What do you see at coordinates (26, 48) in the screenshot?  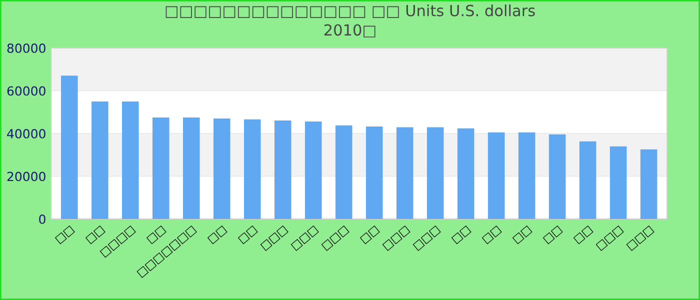 I see `y-tick-label: 80000` at bounding box center [26, 48].